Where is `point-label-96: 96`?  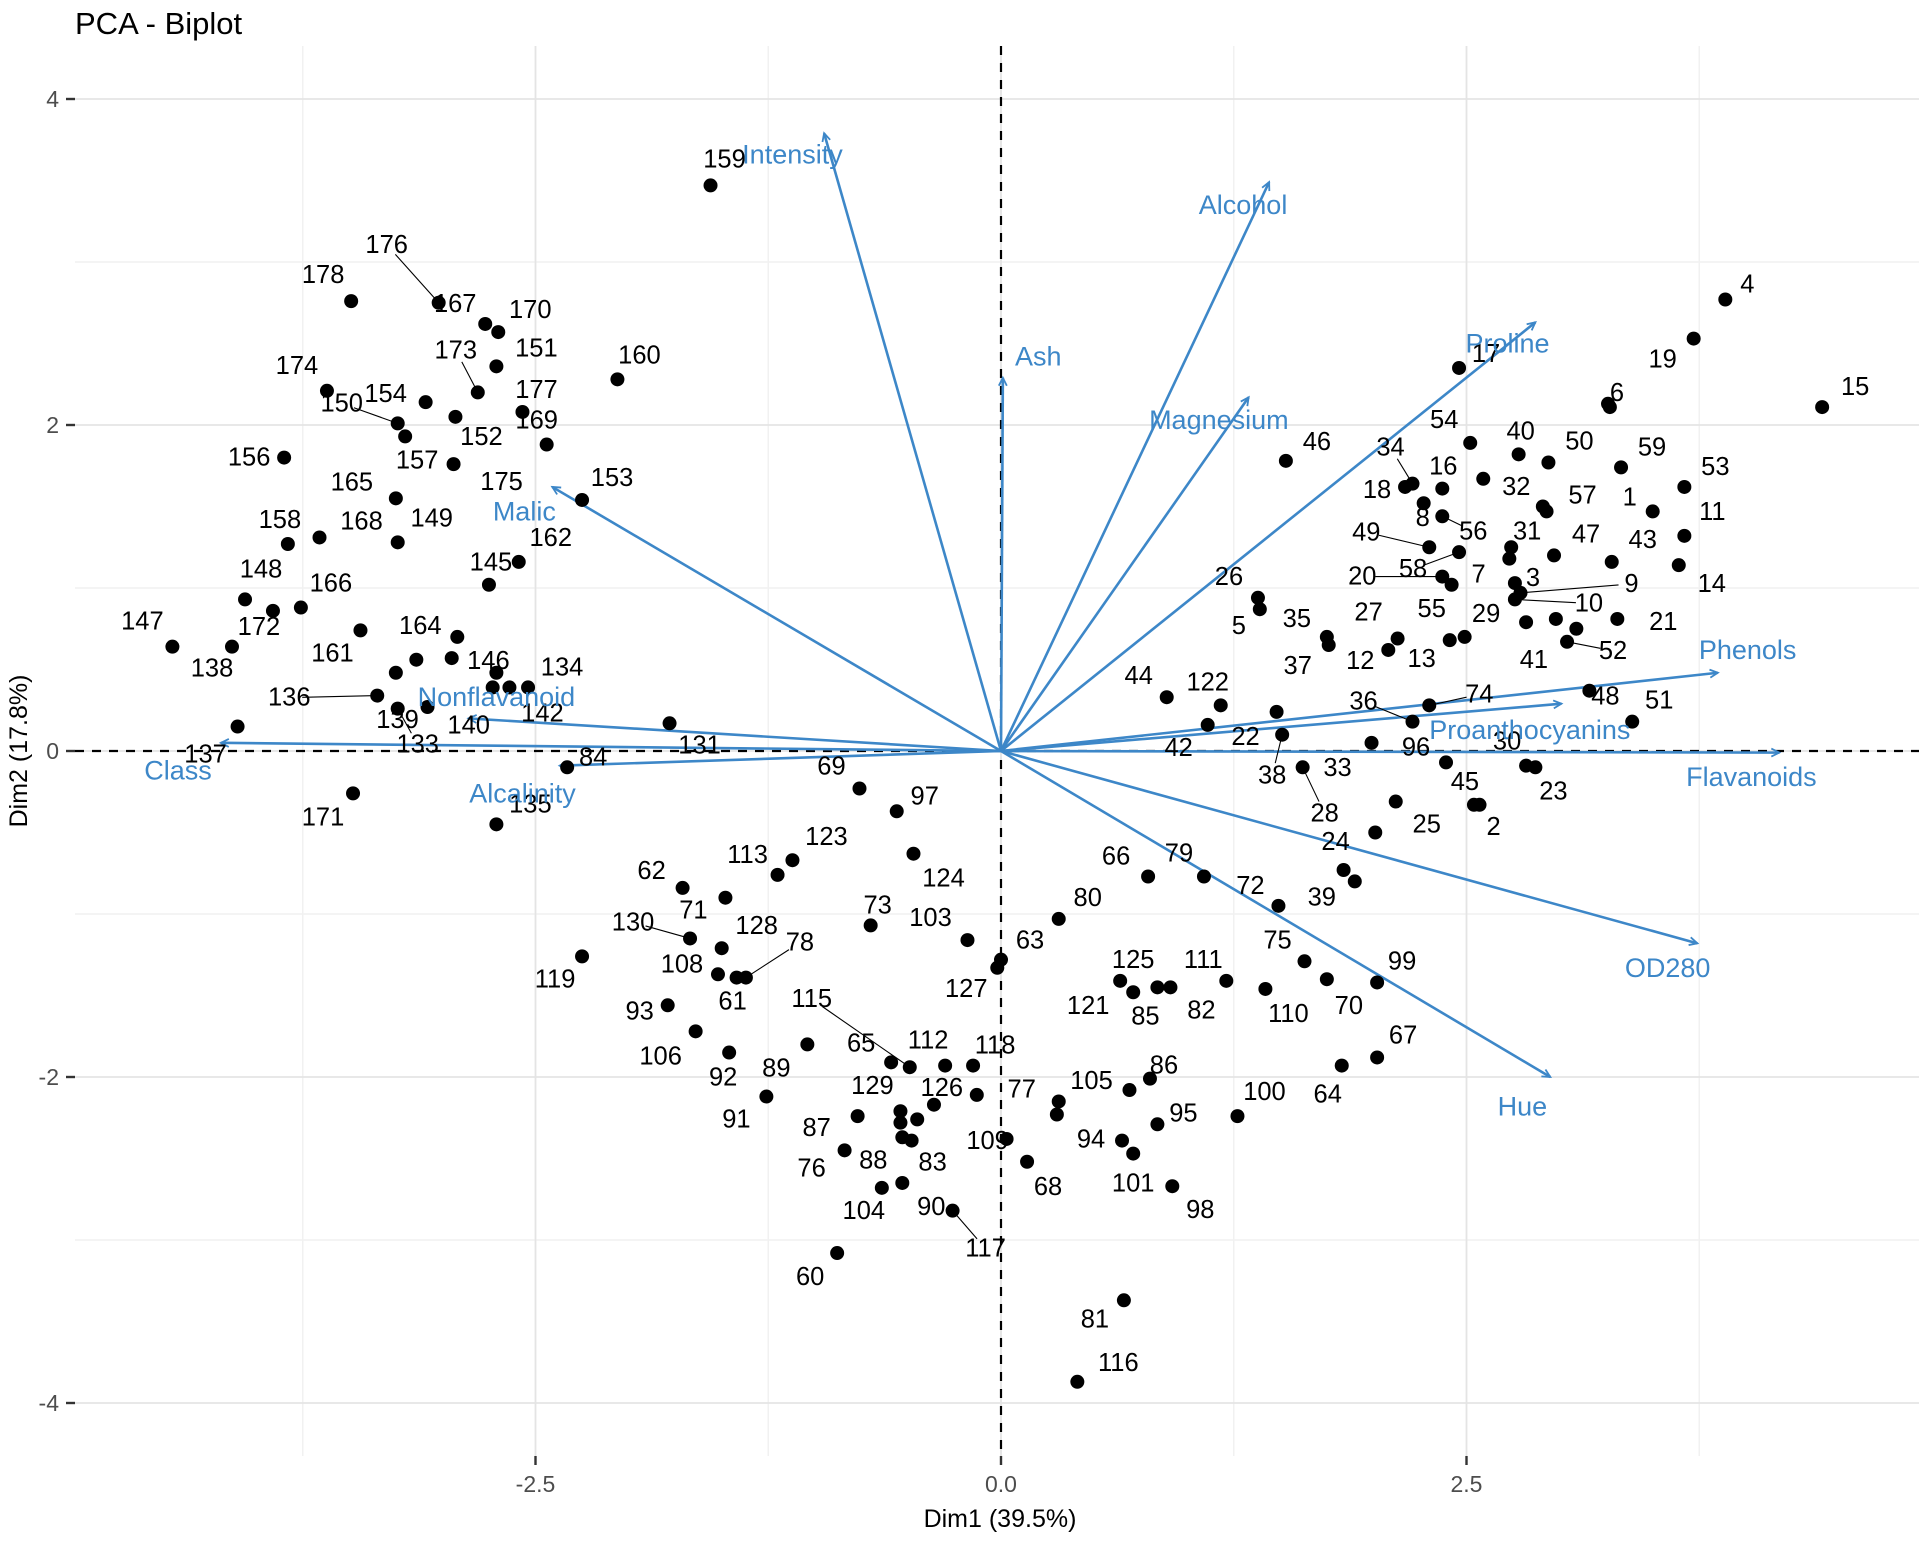
point-label-96: 96 is located at coordinates (1416, 747).